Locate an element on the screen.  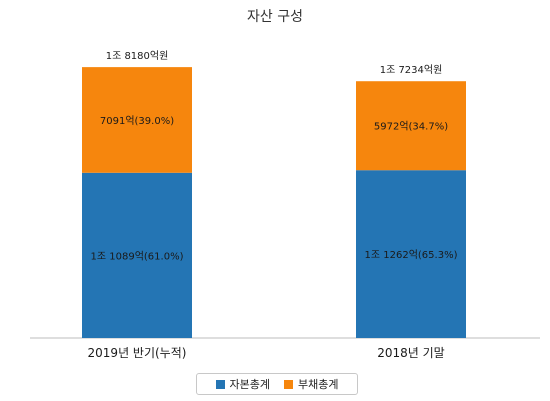
legend-swatch-equity is located at coordinates (220, 384).